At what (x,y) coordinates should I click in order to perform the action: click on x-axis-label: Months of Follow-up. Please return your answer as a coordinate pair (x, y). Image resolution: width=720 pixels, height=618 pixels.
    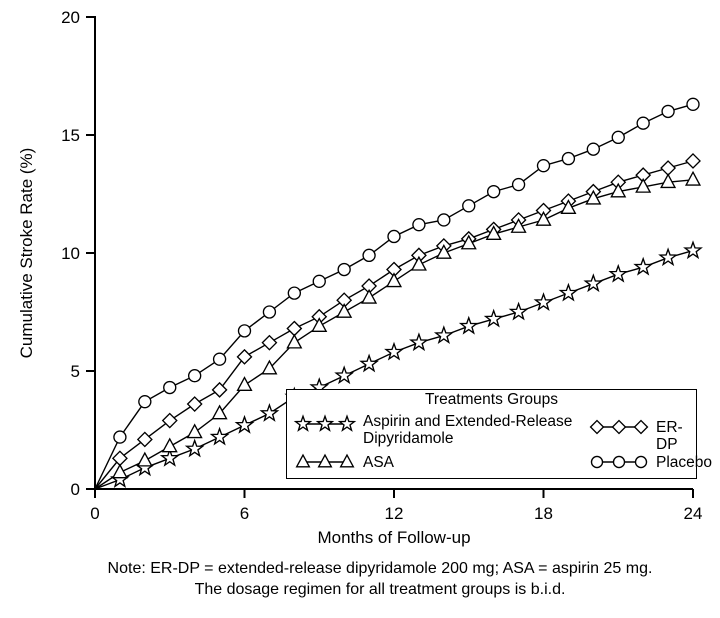
    Looking at the image, I should click on (394, 537).